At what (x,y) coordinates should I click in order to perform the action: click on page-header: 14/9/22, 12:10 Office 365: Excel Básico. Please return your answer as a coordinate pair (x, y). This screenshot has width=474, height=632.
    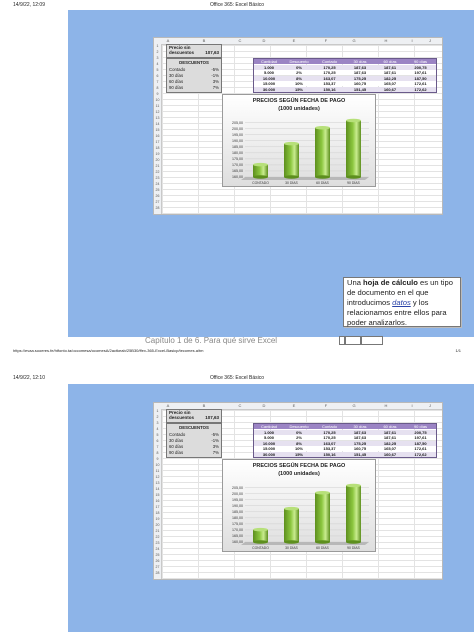
    Looking at the image, I should click on (237, 378).